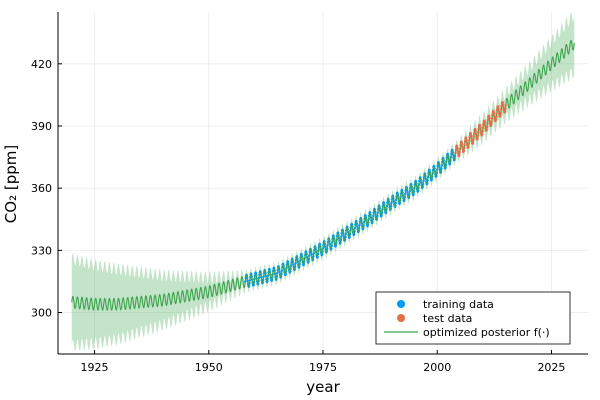  I want to click on legend-test-data-label: test data, so click(447, 318).